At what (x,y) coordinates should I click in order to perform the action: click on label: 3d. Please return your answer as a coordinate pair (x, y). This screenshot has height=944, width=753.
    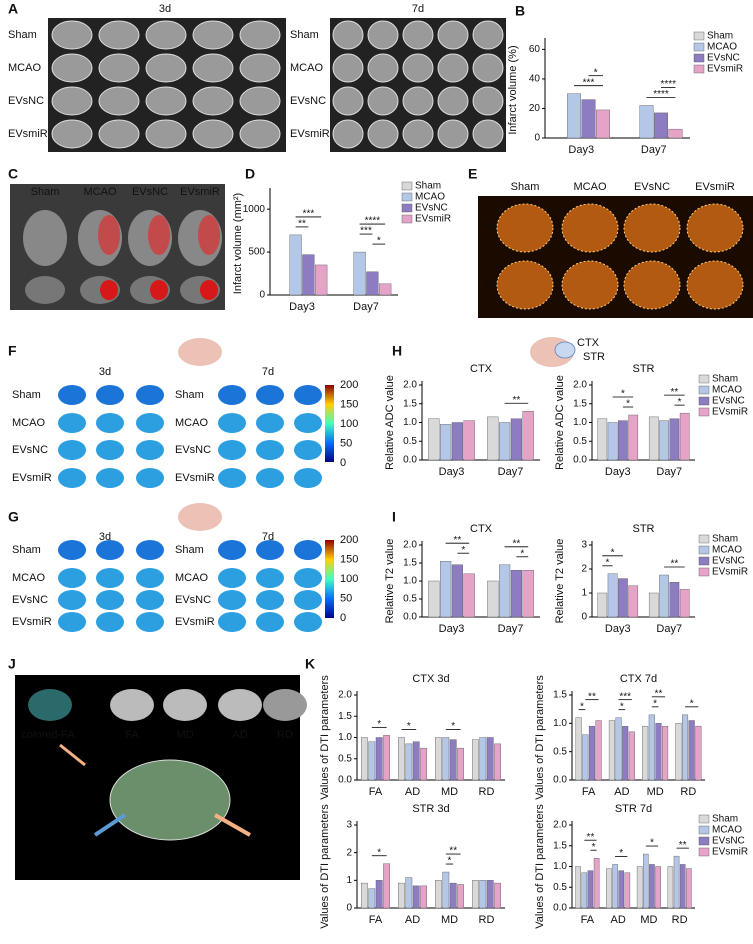
    Looking at the image, I should click on (491, 225).